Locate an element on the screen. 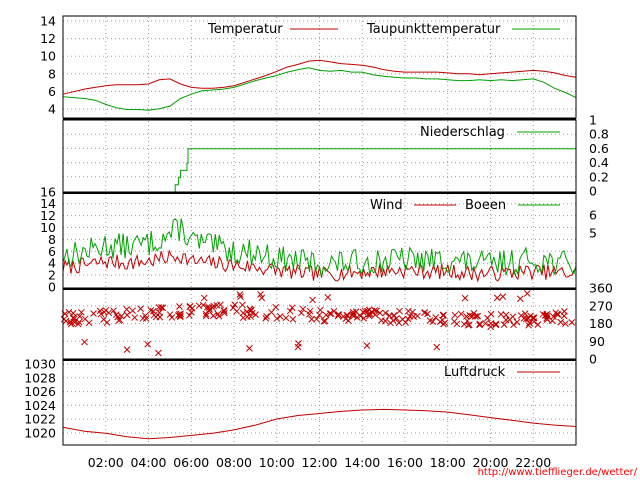 The height and width of the screenshot is (480, 640). y-tick-label: 270 is located at coordinates (601, 305).